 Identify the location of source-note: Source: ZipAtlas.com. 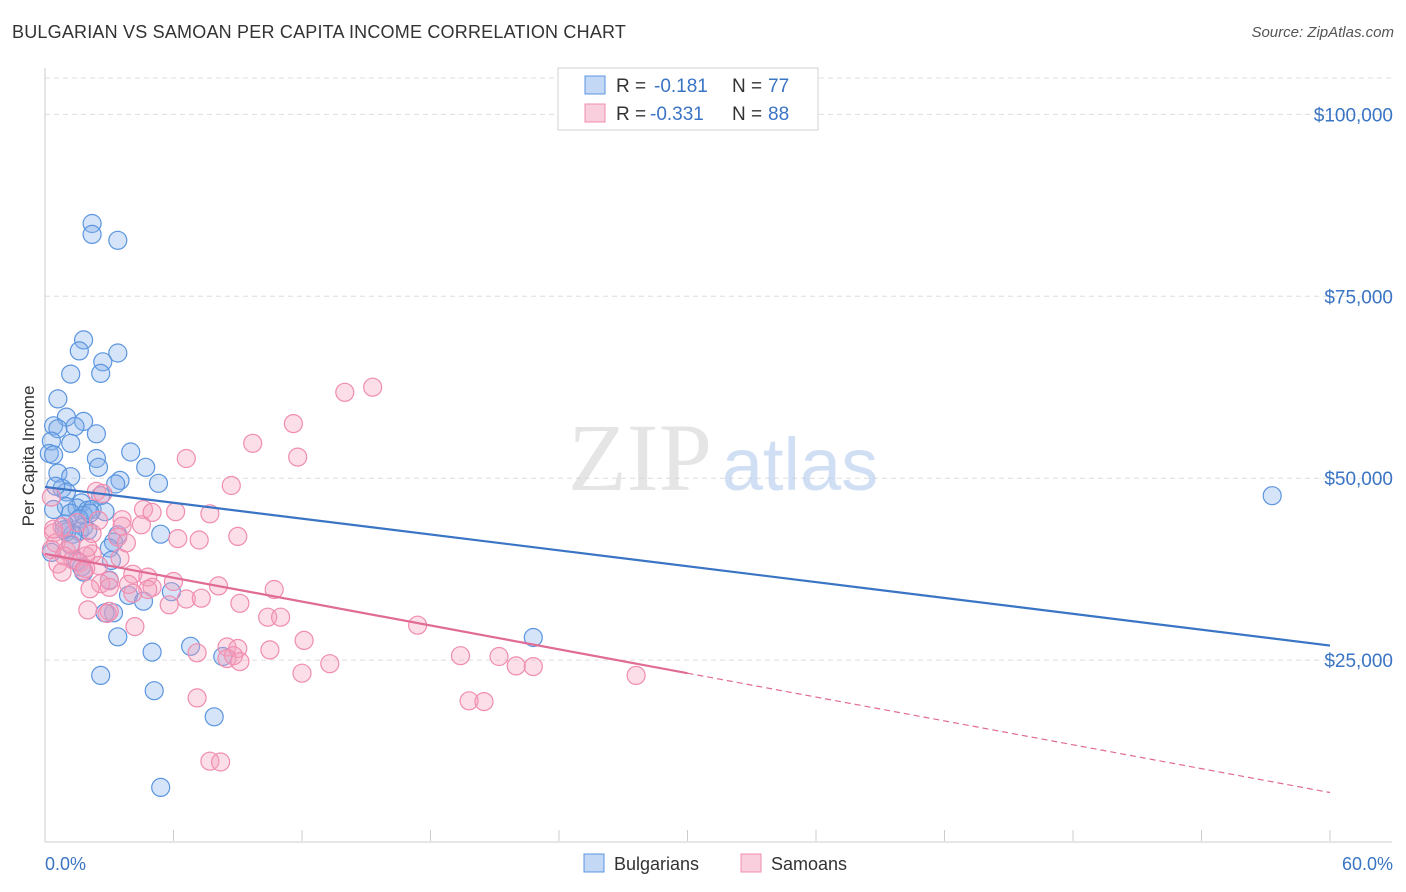
(1322, 32).